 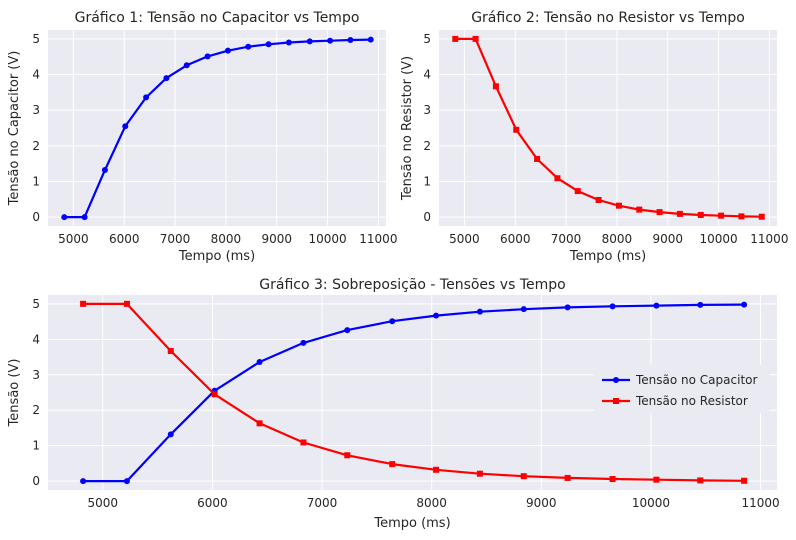 I want to click on legend-label: Tensão no Capacitor, so click(x=696, y=380).